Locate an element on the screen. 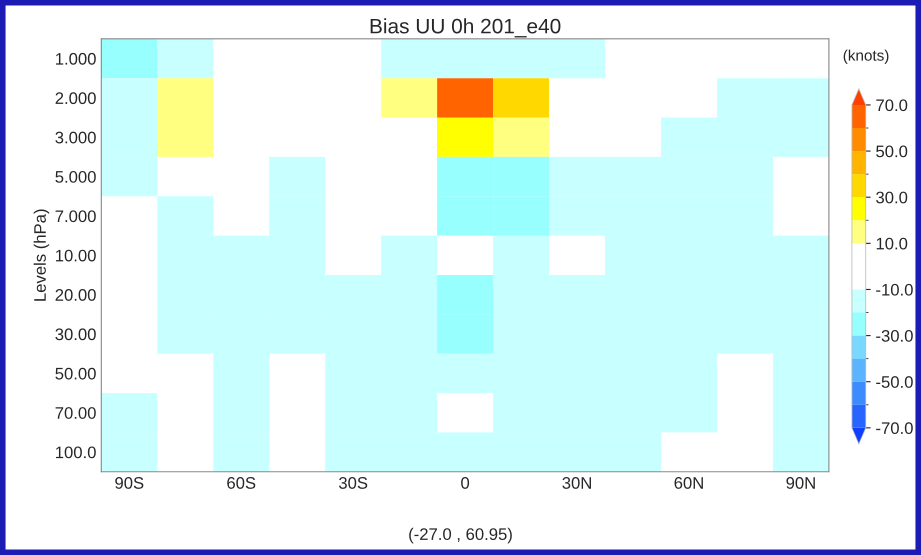 This screenshot has width=921, height=555. color-bar-label: 30.0 is located at coordinates (892, 198).